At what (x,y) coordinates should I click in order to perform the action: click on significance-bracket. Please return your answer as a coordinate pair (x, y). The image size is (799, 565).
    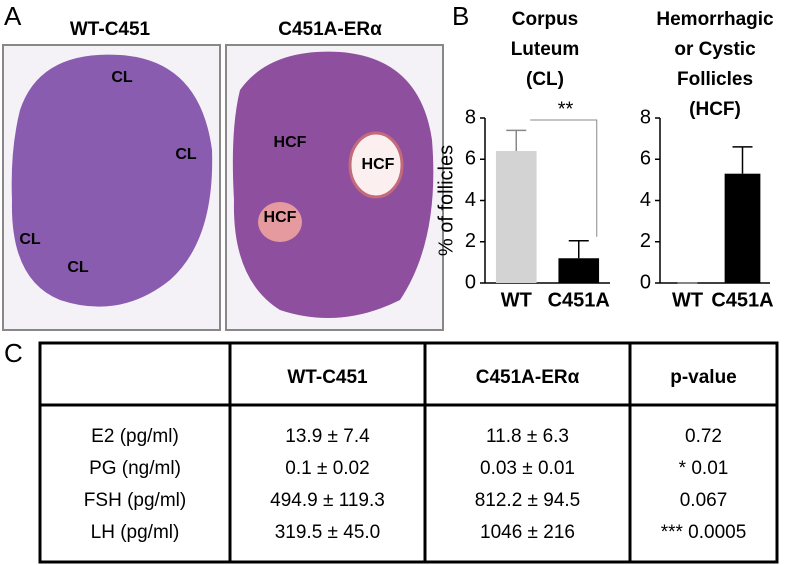
    Looking at the image, I should click on (564, 178).